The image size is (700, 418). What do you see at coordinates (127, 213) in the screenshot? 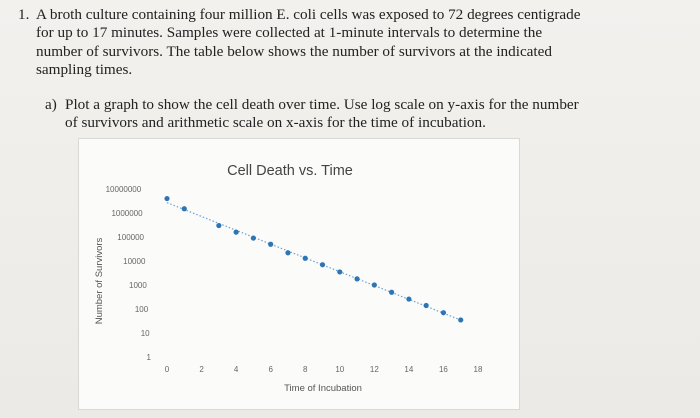
I see `y-tick-label: 1000000` at bounding box center [127, 213].